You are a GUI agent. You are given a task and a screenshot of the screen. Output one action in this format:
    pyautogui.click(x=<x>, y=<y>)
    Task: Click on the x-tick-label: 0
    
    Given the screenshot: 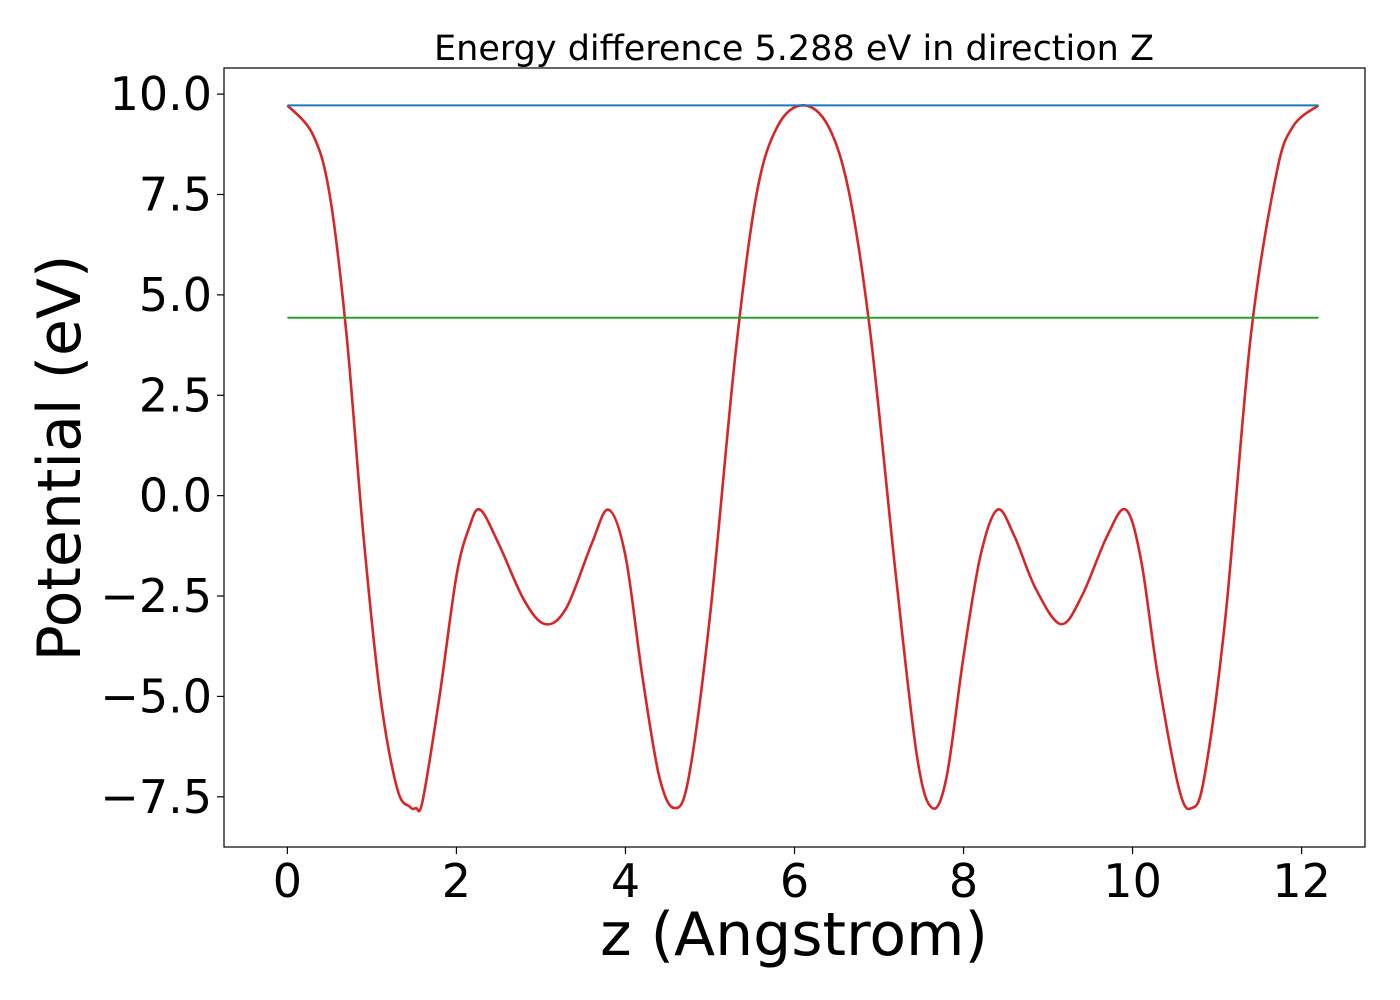 What is the action you would take?
    pyautogui.click(x=287, y=881)
    